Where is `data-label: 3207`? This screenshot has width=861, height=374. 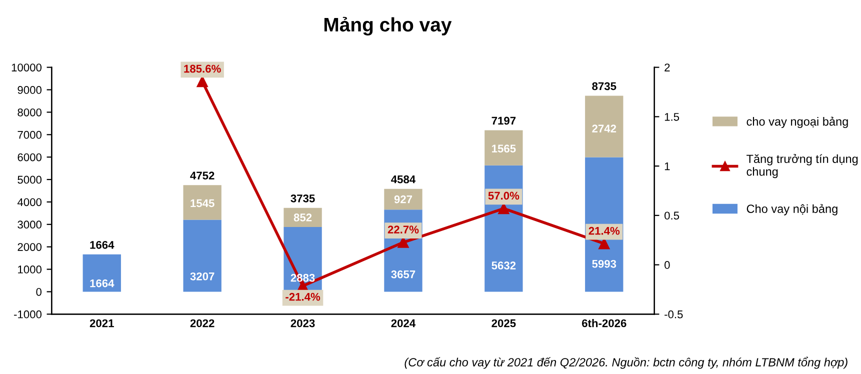 data-label: 3207 is located at coordinates (202, 276).